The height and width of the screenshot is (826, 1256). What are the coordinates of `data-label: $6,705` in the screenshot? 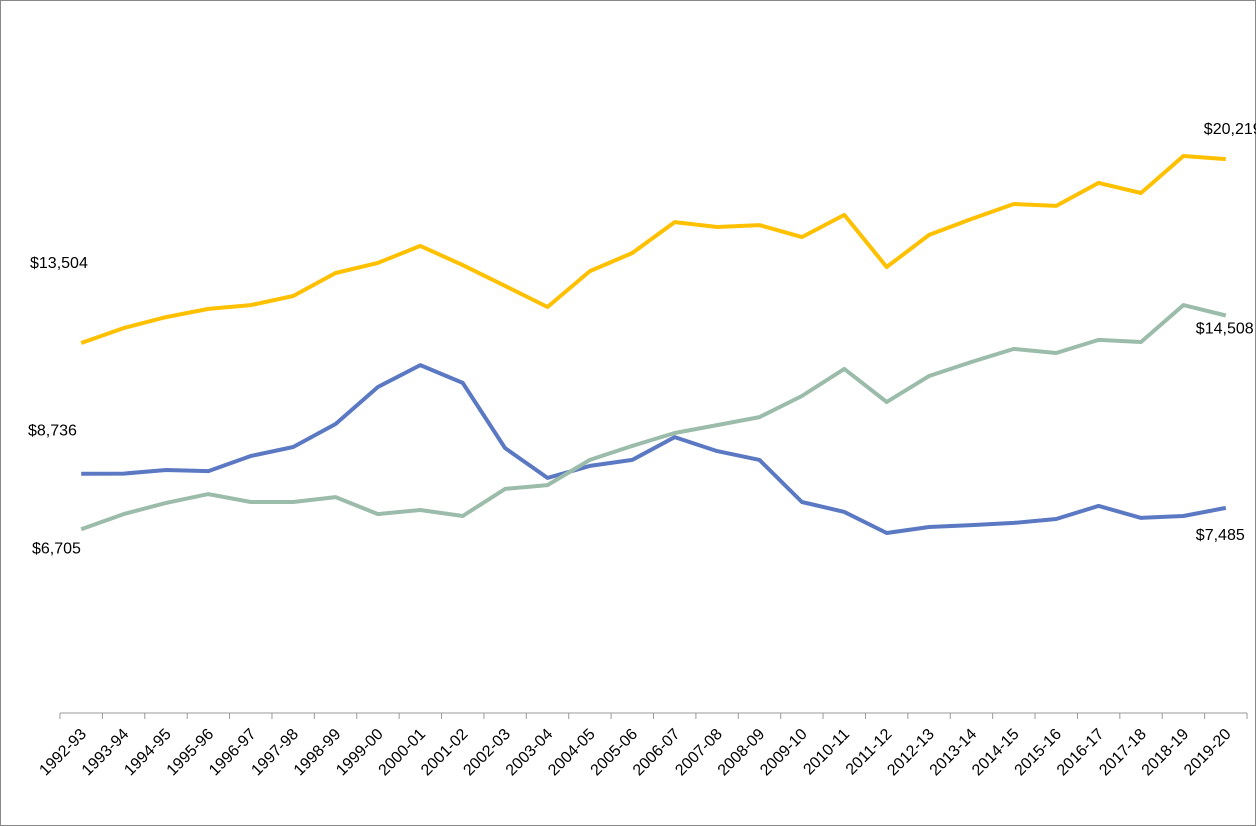 It's located at (56, 548).